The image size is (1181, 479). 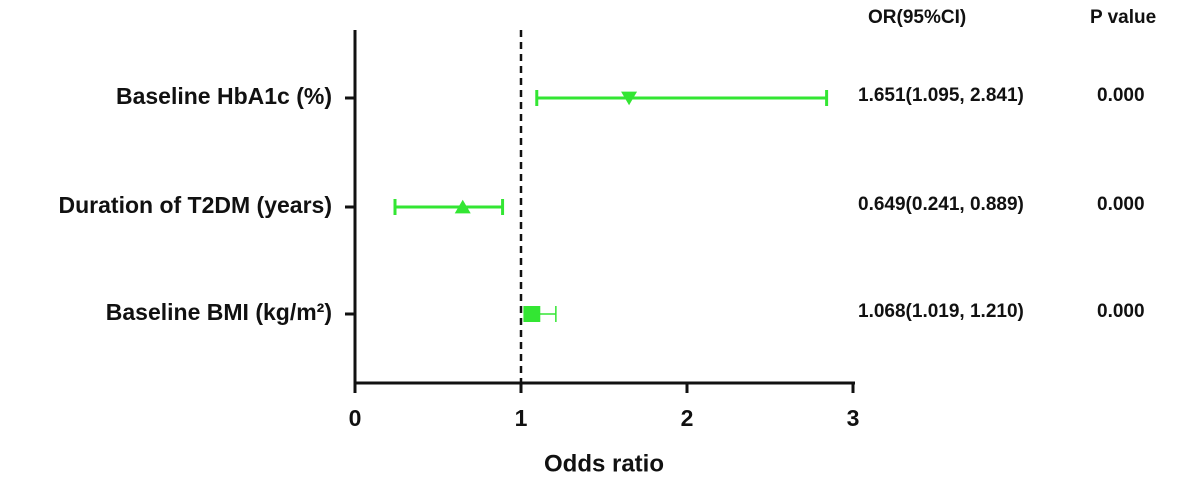 I want to click on ci-label: 1.651(1.095, 2.841), so click(x=941, y=95).